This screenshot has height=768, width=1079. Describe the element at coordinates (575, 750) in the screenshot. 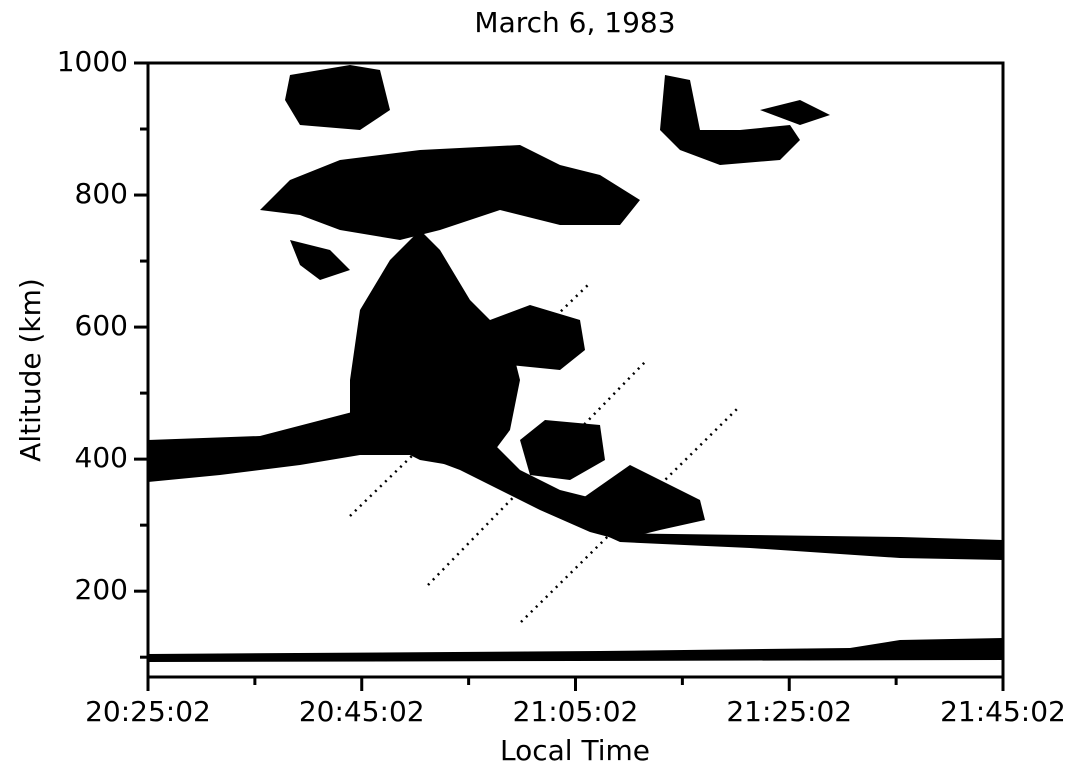

I see `x-axis-label: Local Time` at that location.